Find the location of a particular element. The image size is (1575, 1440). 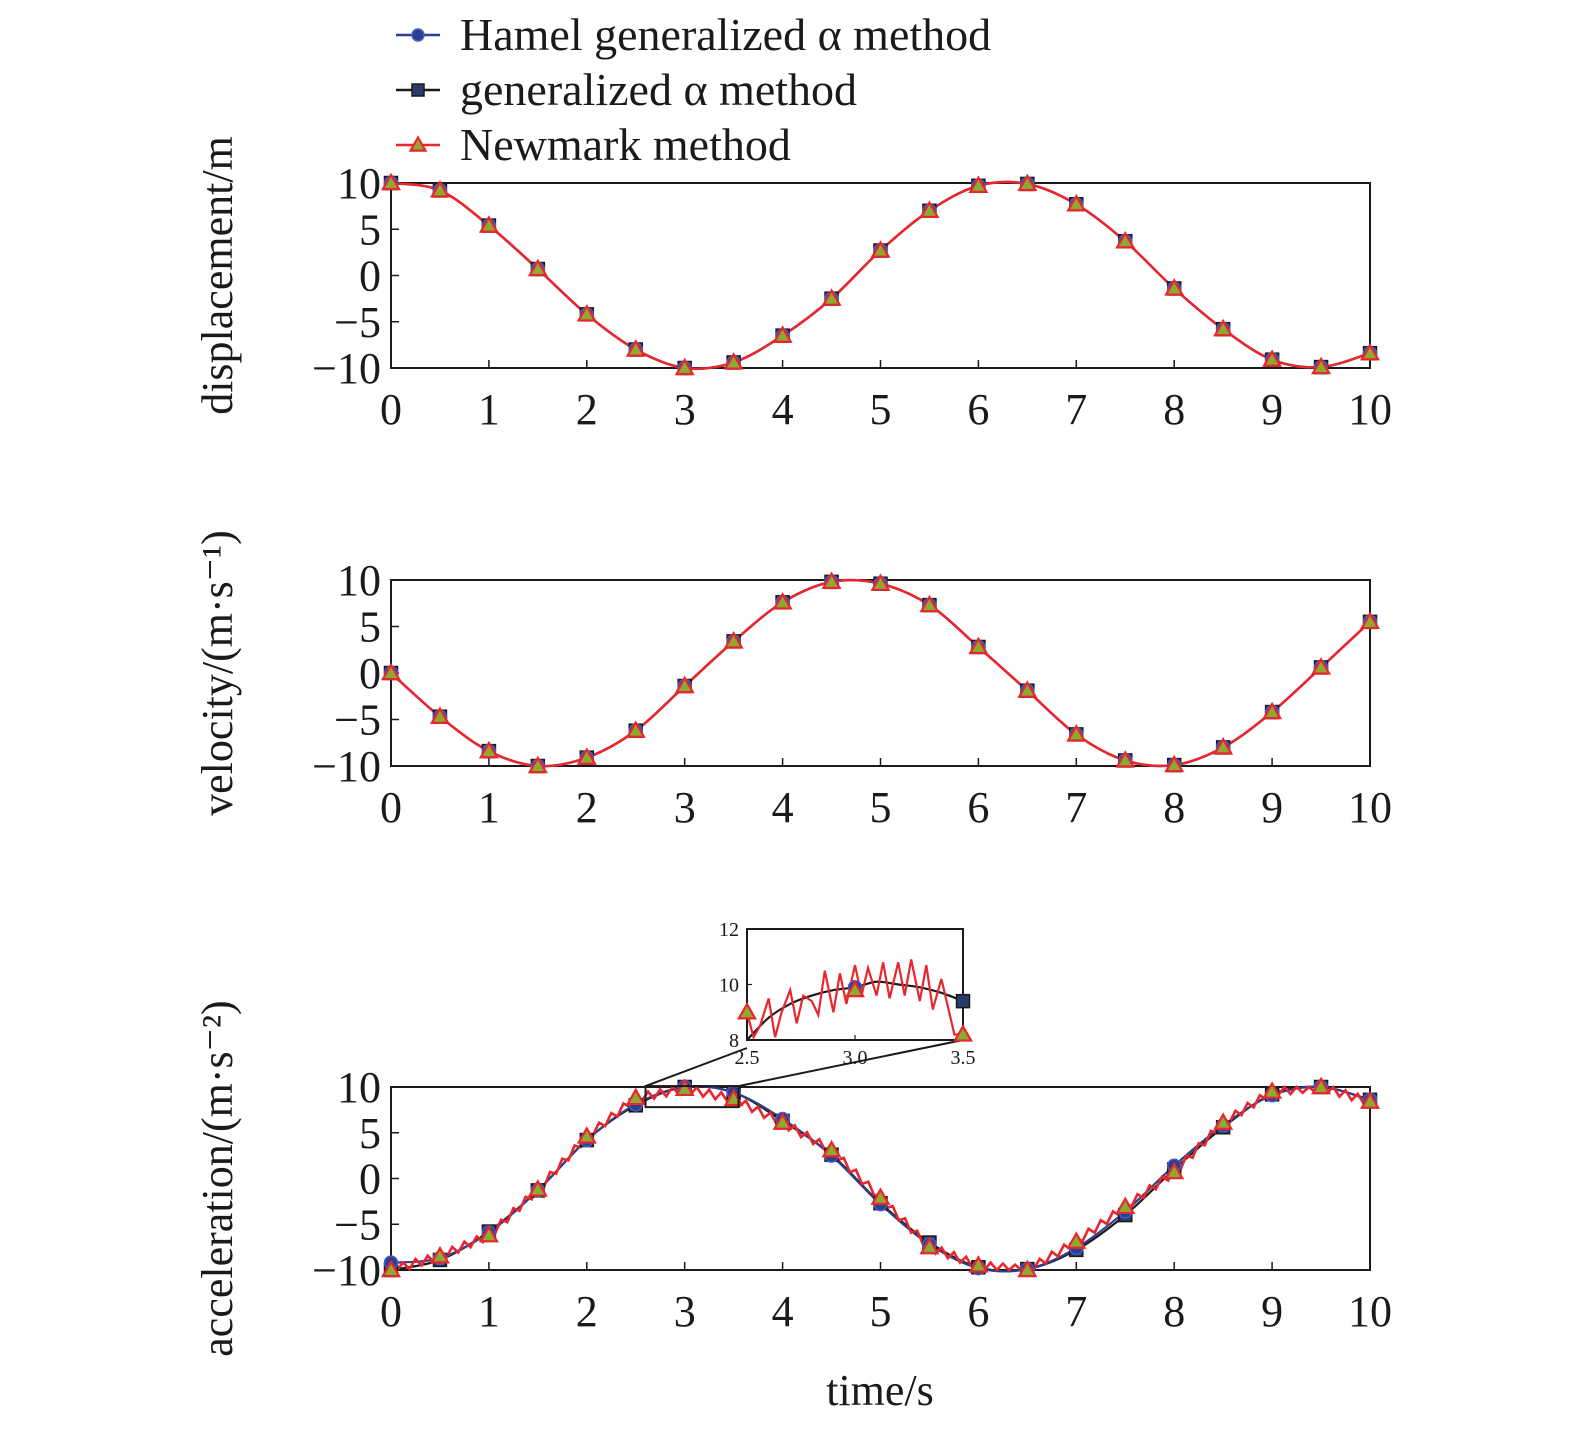

x-tick-label: 4 is located at coordinates (783, 1311).